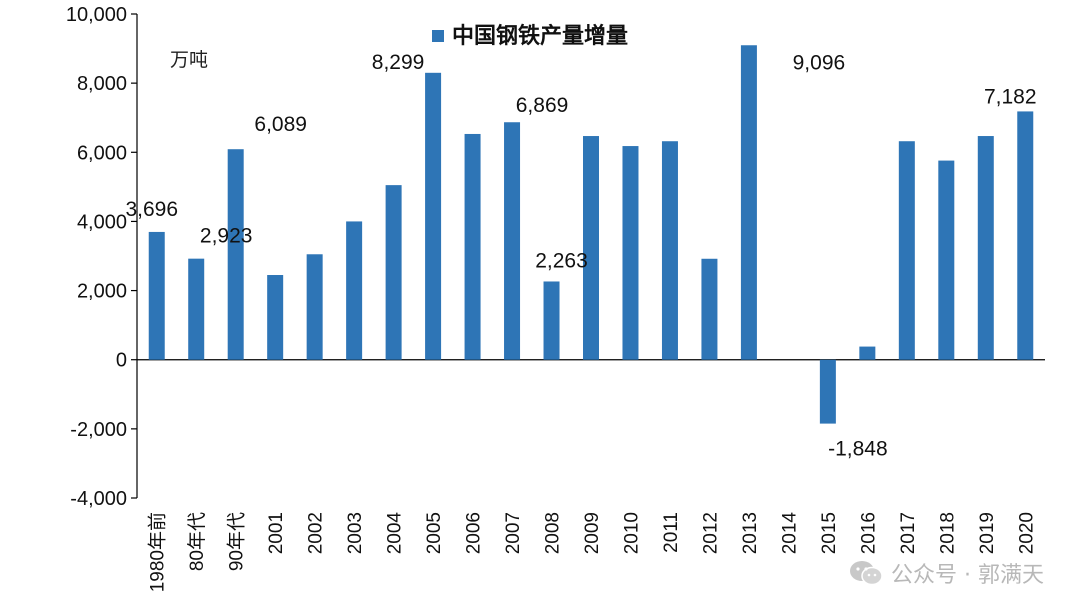 The height and width of the screenshot is (613, 1080). Describe the element at coordinates (866, 573) in the screenshot. I see `wechat-icon` at that location.